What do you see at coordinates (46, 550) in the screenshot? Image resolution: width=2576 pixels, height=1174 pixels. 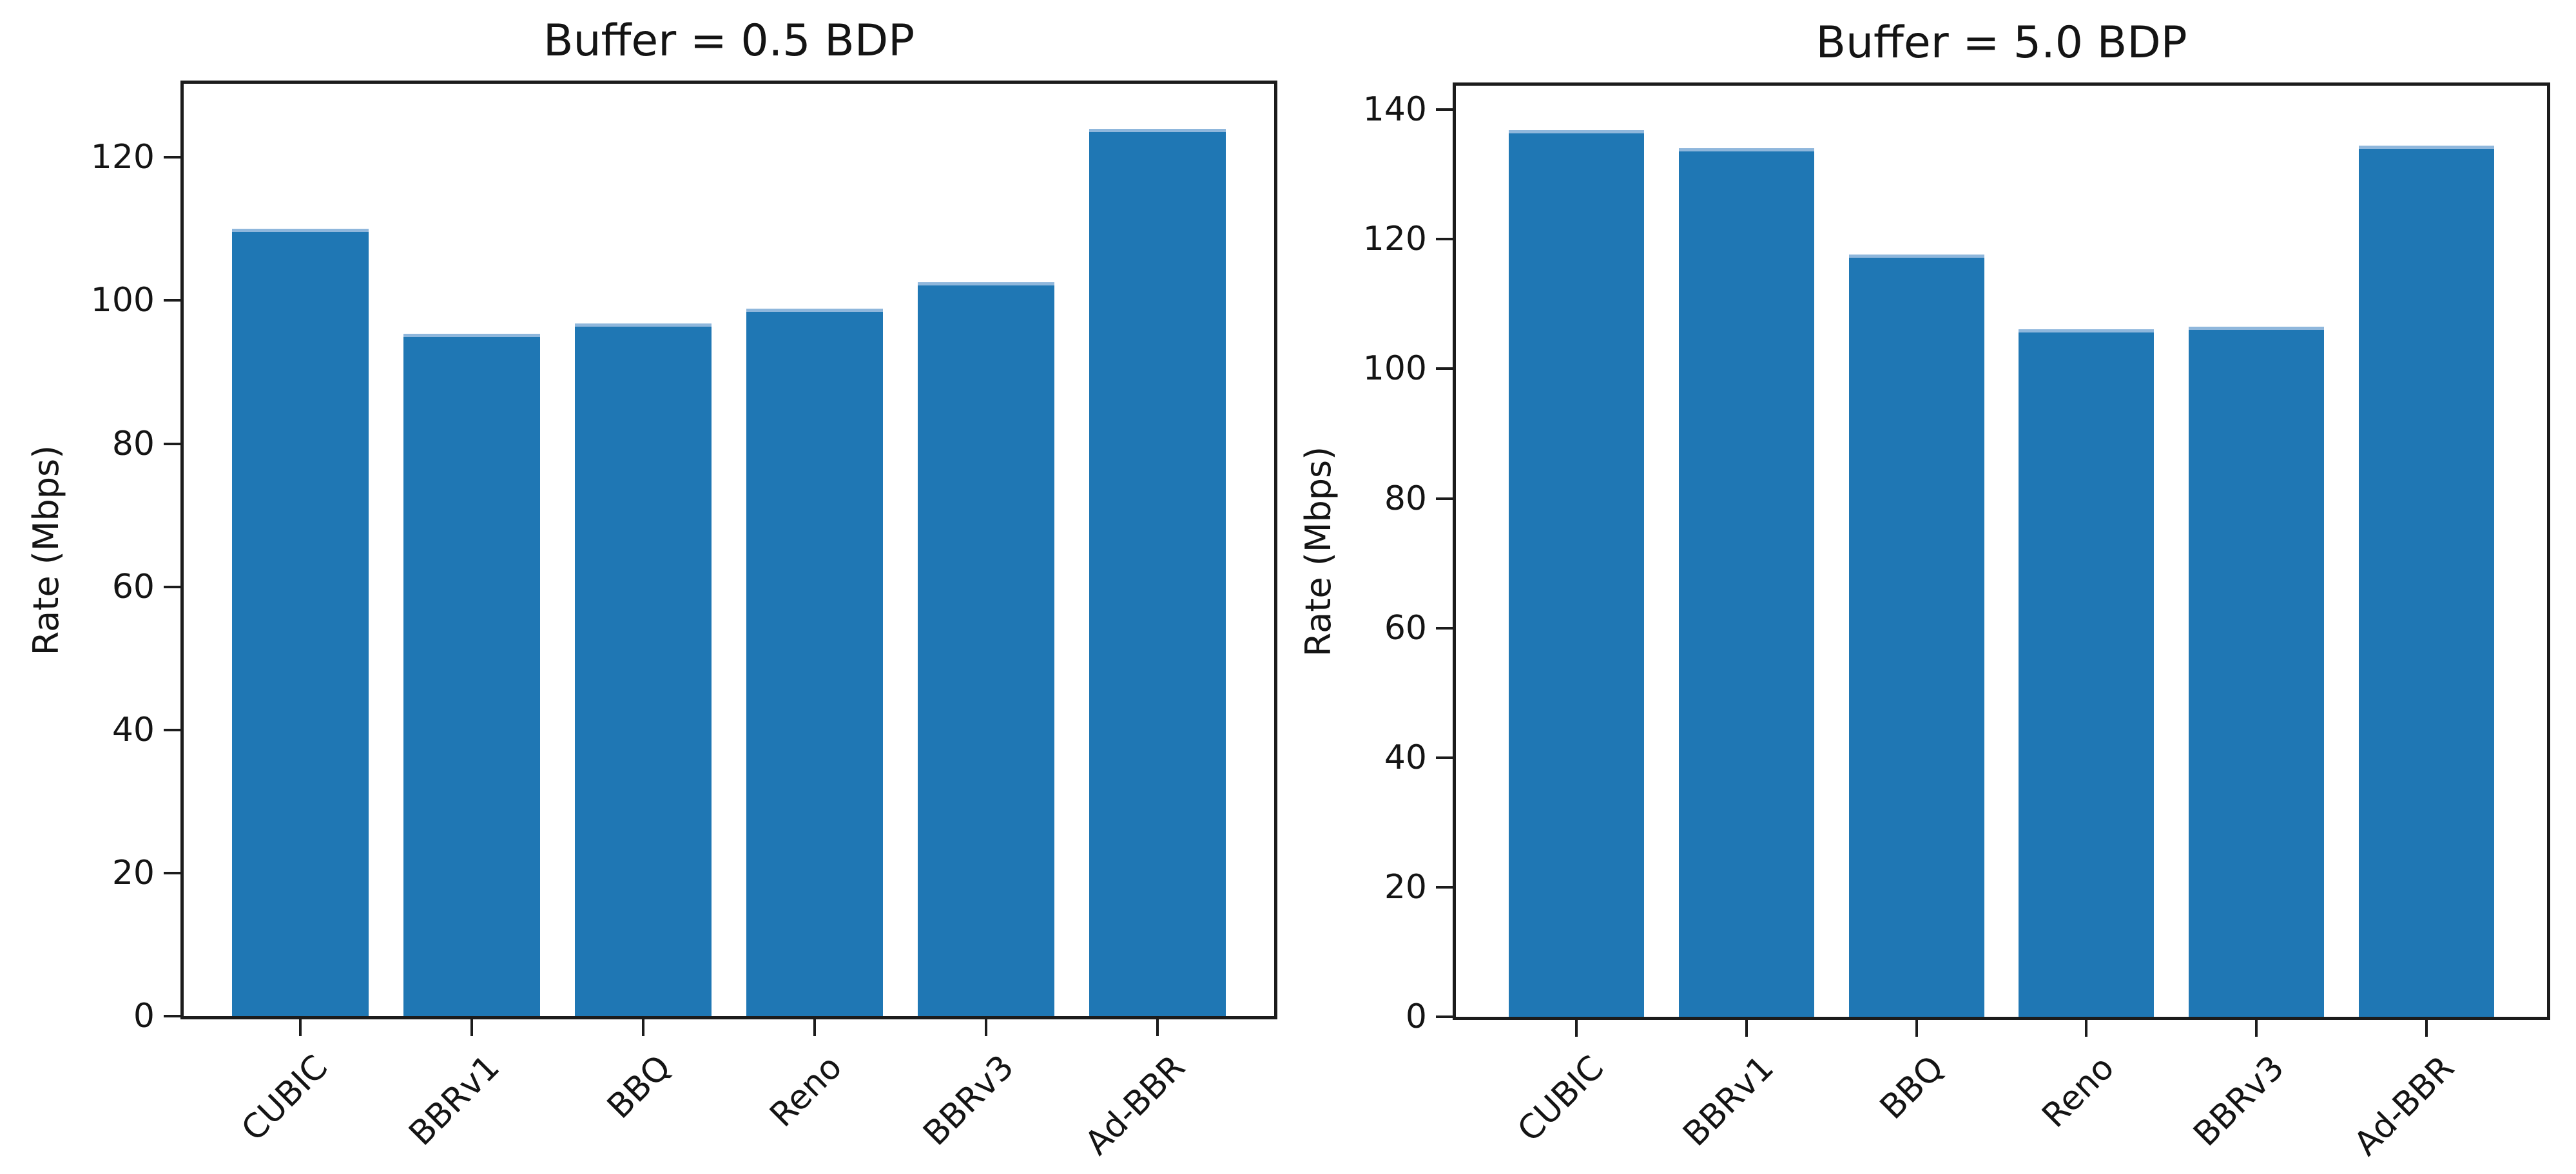 I see `y-axis-label-left: Rate (Mbps)` at bounding box center [46, 550].